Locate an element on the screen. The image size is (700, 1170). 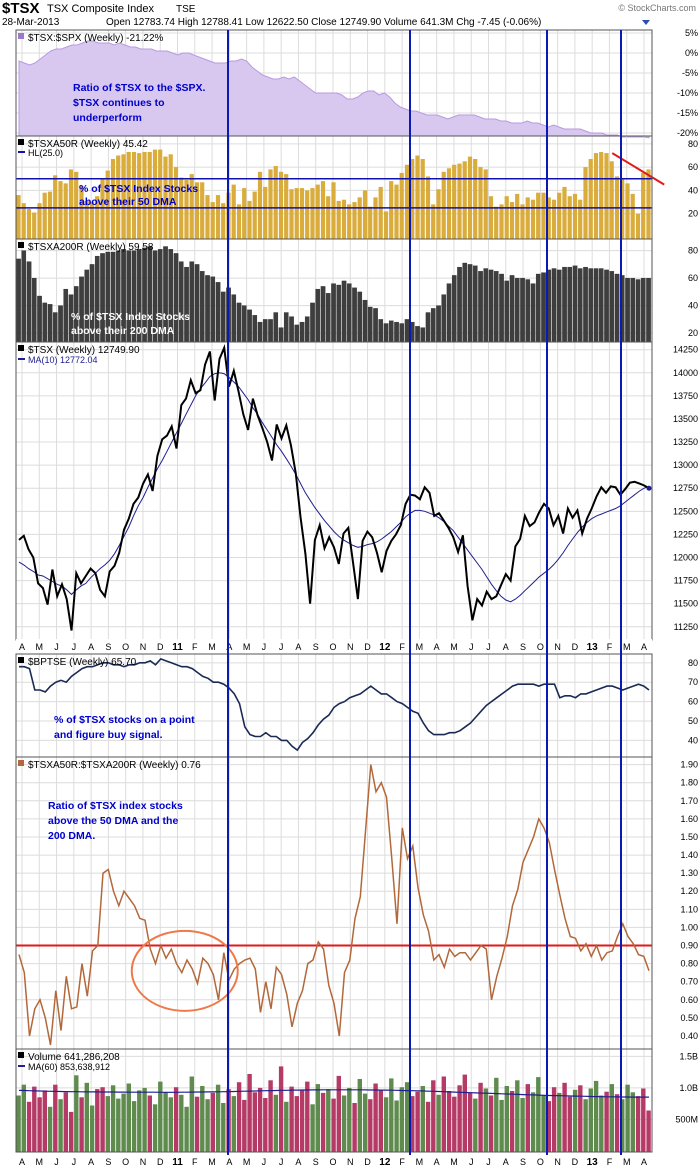
index-name: TSX Composite Index is located at coordinates (100, 9).